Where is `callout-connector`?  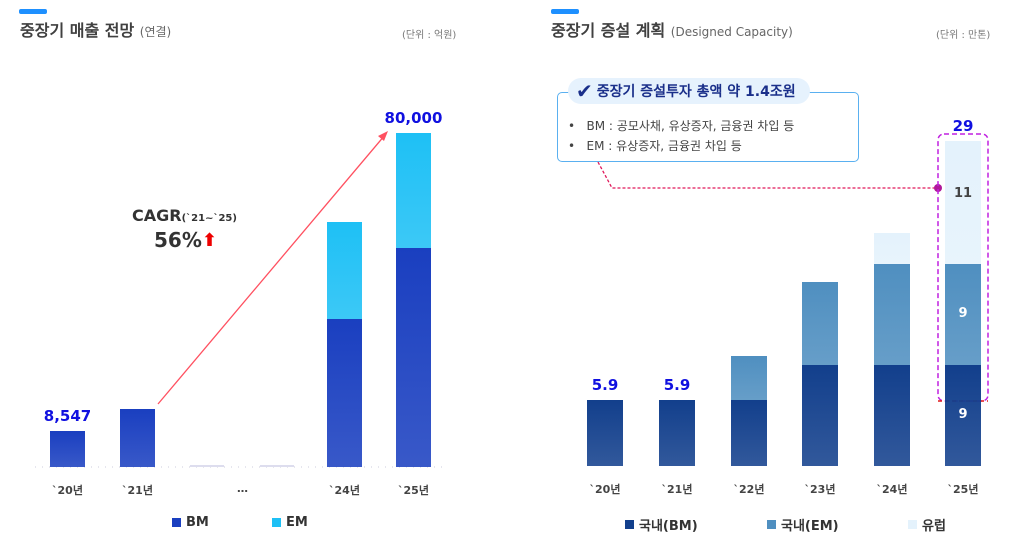
callout-connector is located at coordinates (767, 175).